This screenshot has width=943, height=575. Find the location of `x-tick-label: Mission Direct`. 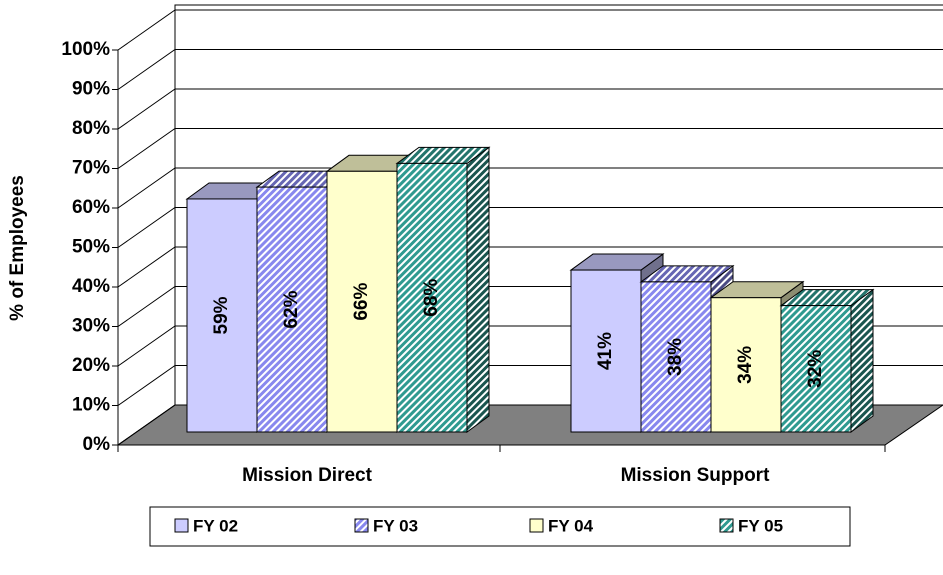

x-tick-label: Mission Direct is located at coordinates (307, 475).